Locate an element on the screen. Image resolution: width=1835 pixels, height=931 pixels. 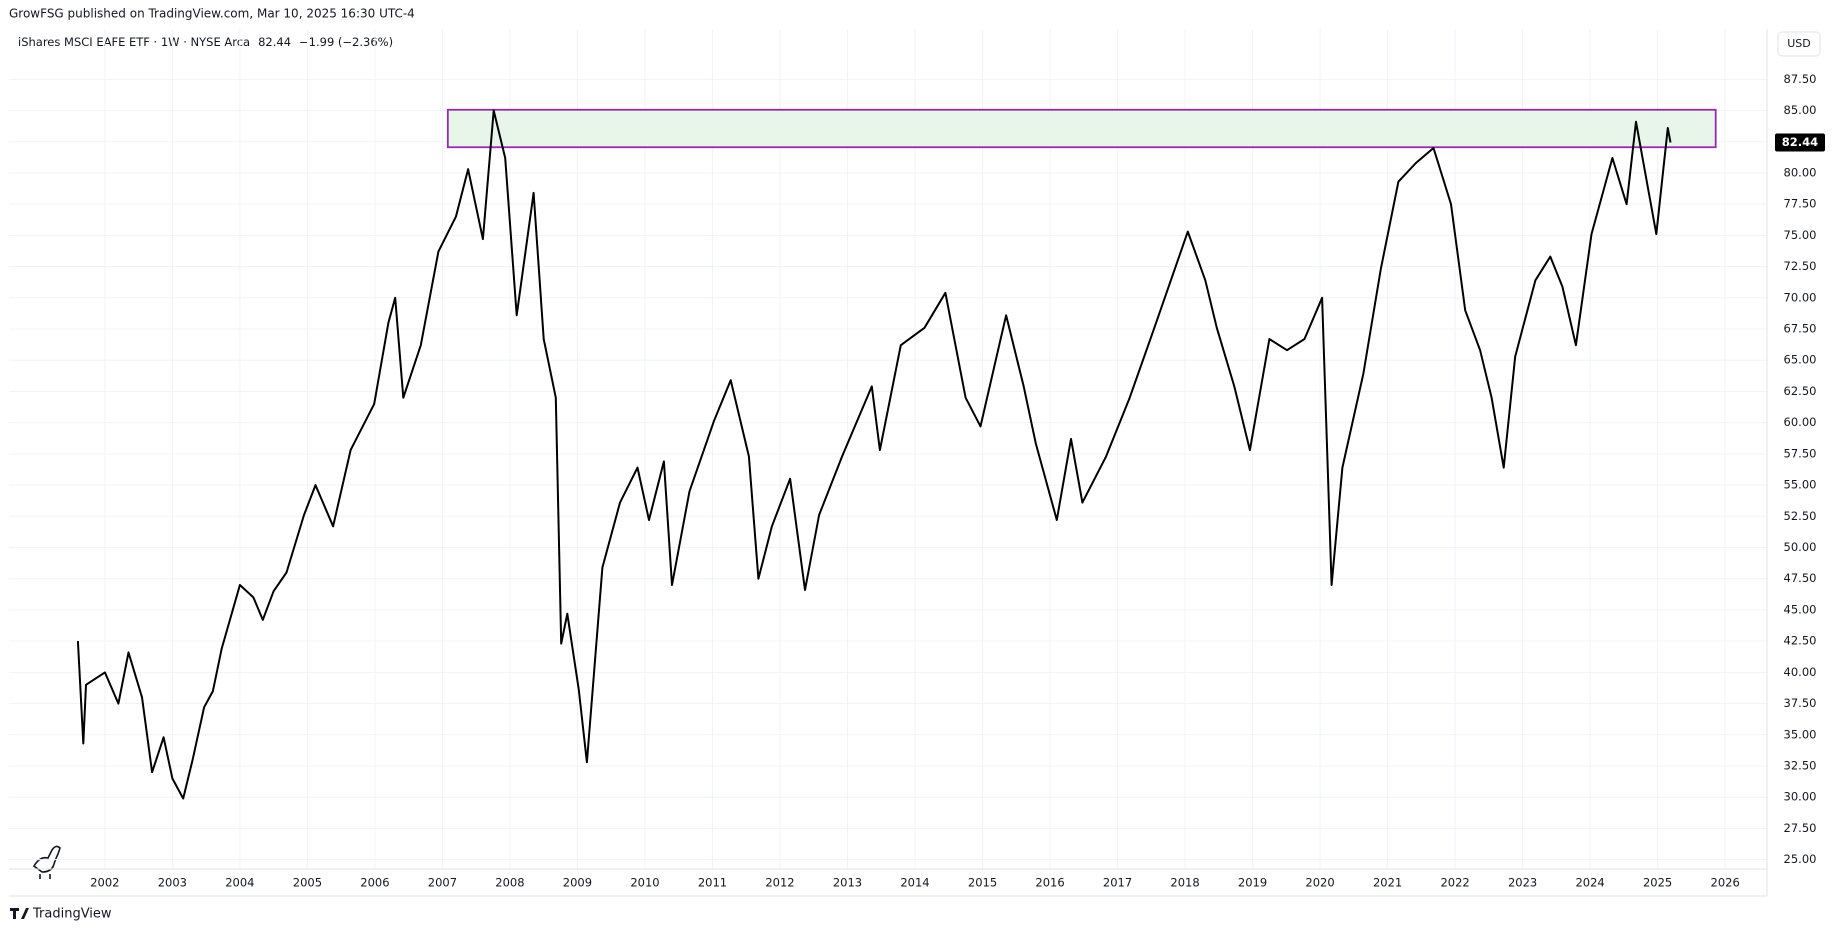
x-tick-label: 2004 is located at coordinates (239, 883).